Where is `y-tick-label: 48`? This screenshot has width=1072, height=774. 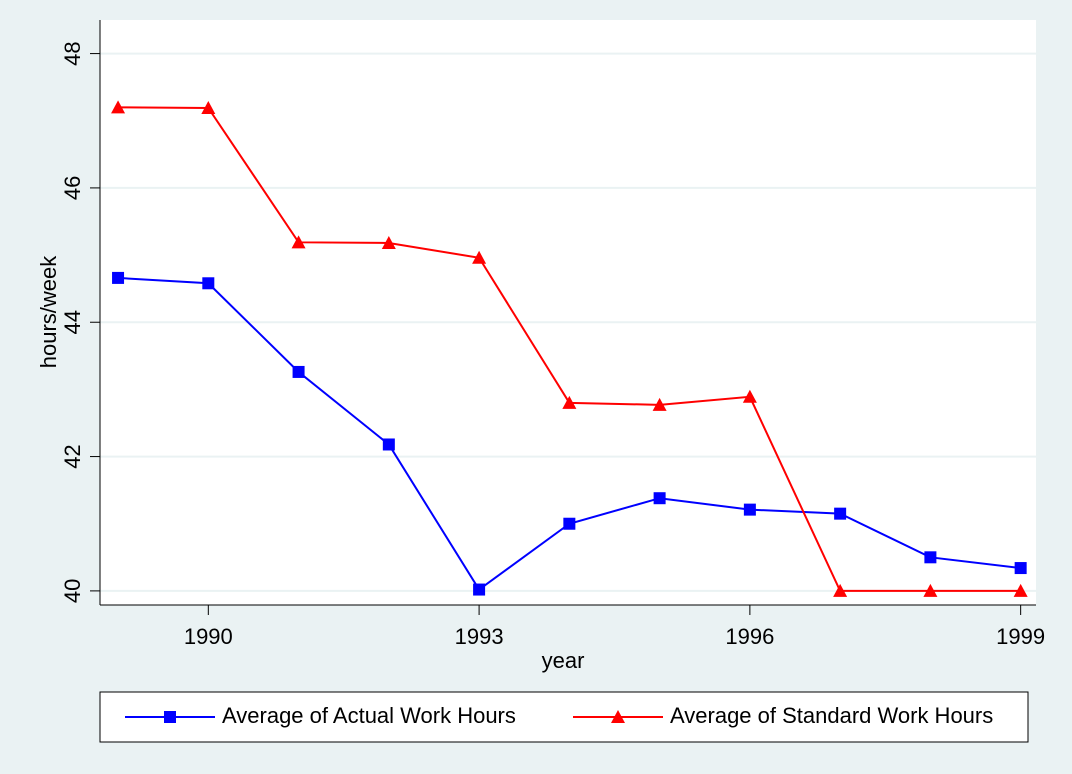 y-tick-label: 48 is located at coordinates (72, 53).